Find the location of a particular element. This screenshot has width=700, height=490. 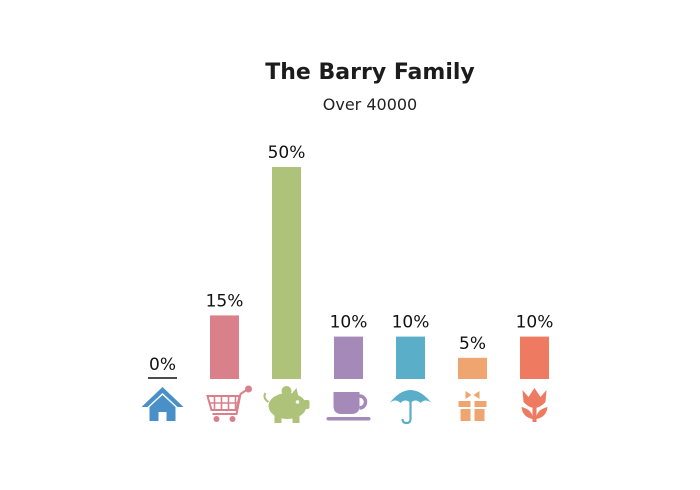

piggy-bank-icon is located at coordinates (286, 404).